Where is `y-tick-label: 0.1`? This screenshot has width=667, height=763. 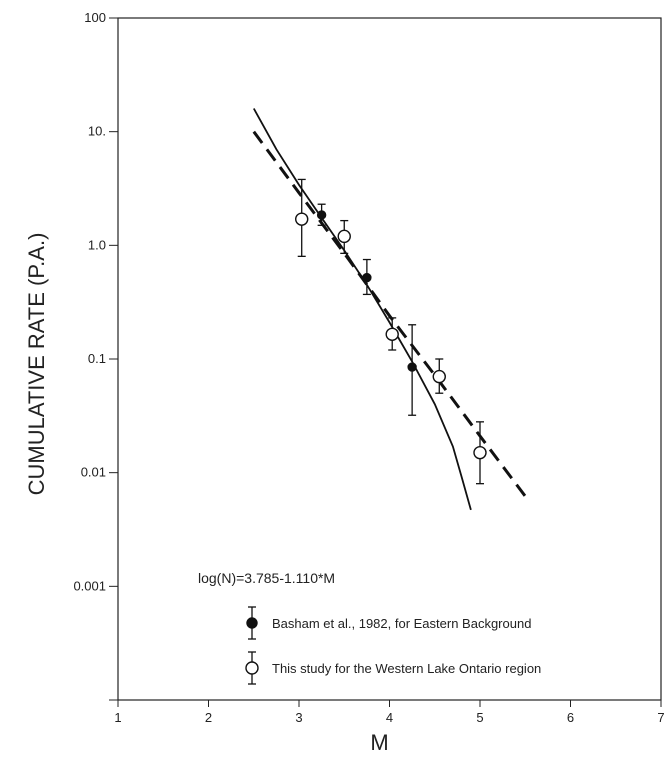 y-tick-label: 0.1 is located at coordinates (97, 358).